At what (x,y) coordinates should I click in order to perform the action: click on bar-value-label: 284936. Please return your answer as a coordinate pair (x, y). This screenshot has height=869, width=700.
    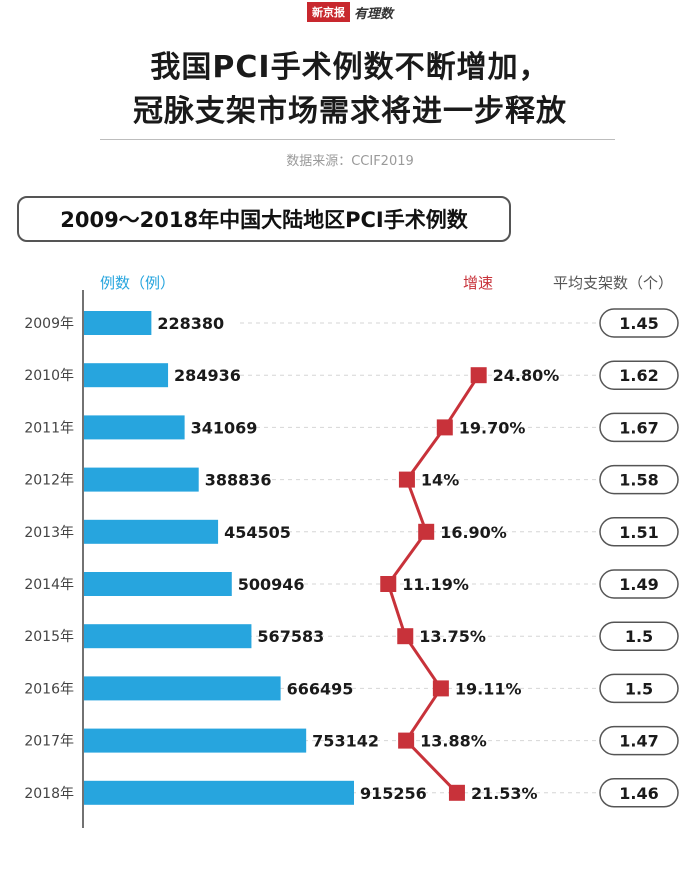
    Looking at the image, I should click on (207, 375).